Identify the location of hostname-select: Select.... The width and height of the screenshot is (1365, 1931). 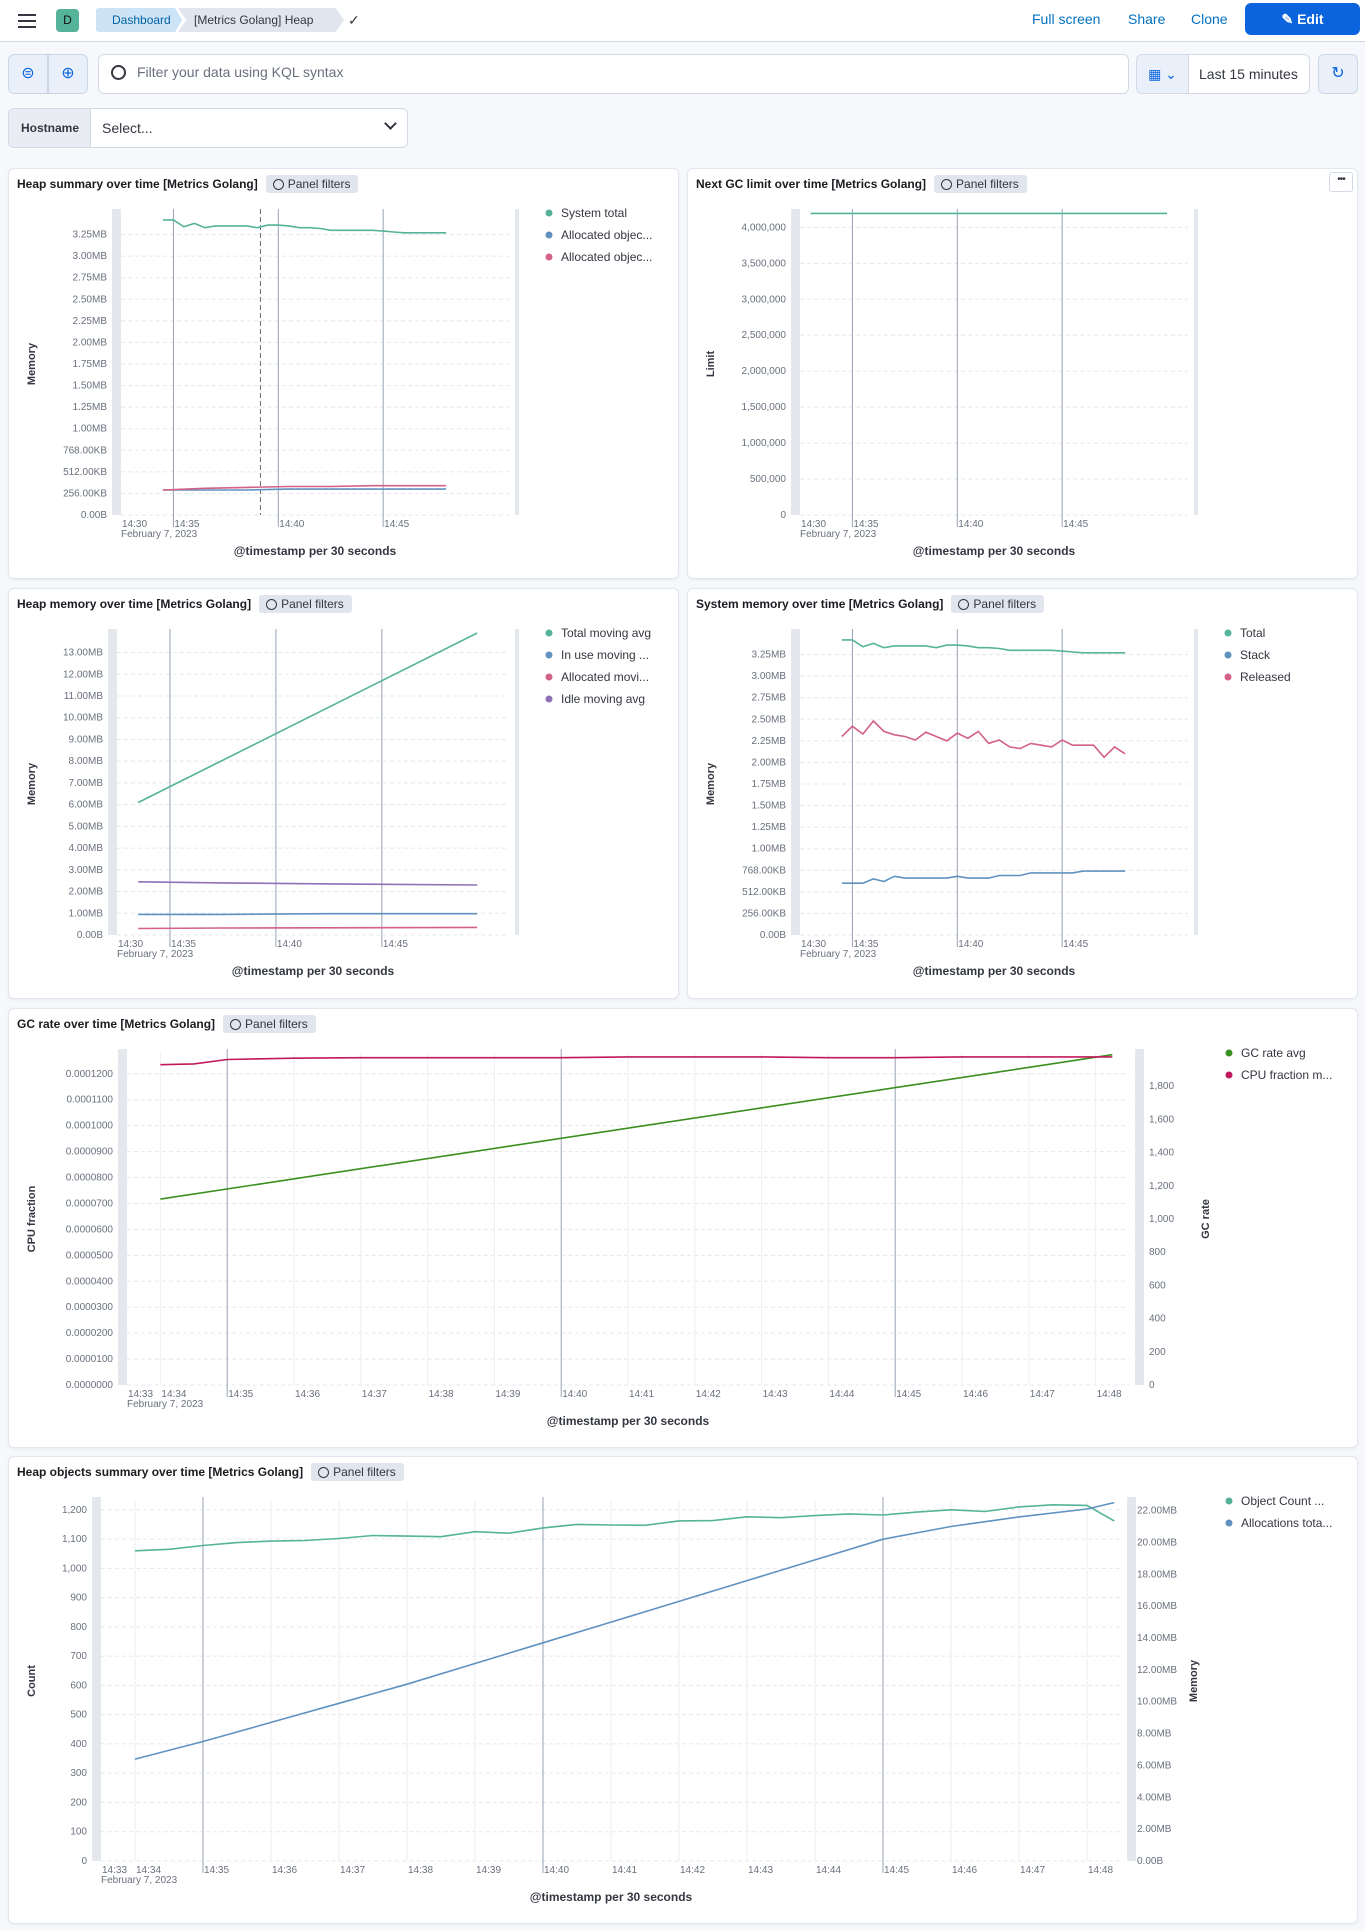
(127, 128).